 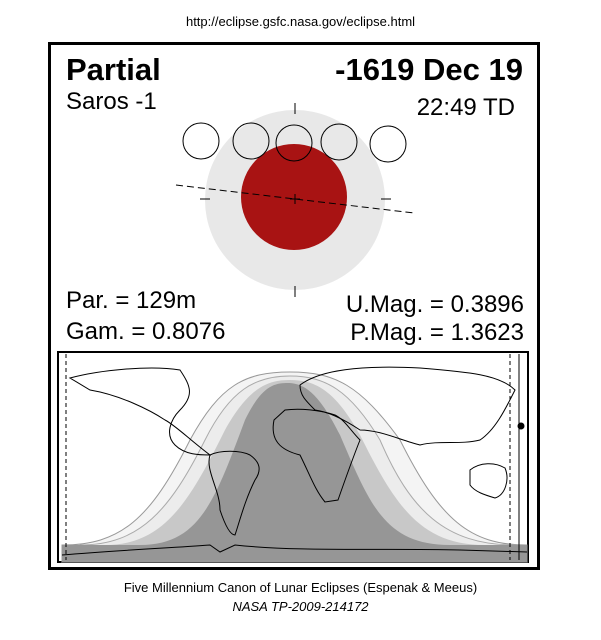 I want to click on saros-number: Saros -1, so click(x=111, y=101).